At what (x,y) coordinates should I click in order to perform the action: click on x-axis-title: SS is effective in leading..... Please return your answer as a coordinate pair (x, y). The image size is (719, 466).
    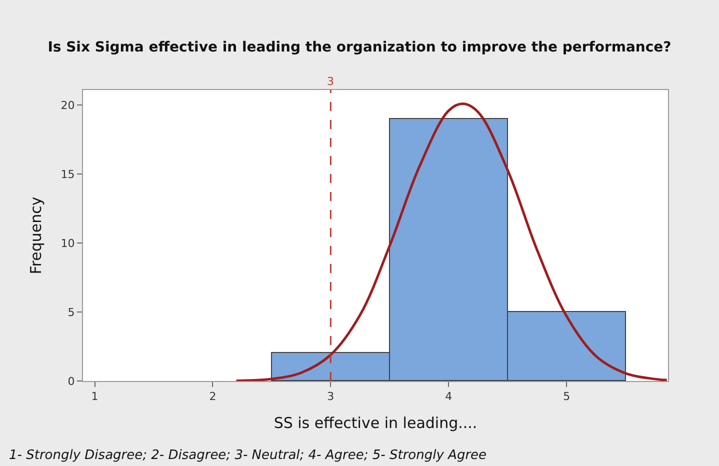
    Looking at the image, I should click on (376, 423).